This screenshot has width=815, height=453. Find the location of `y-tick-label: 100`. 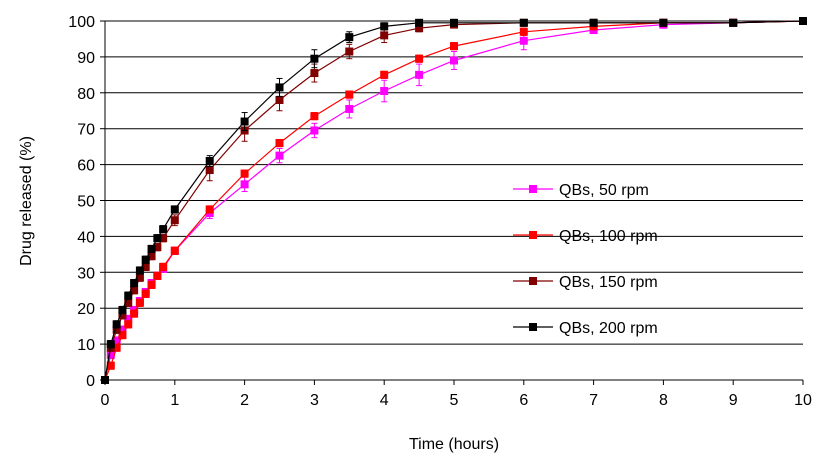

y-tick-label: 100 is located at coordinates (81, 22).